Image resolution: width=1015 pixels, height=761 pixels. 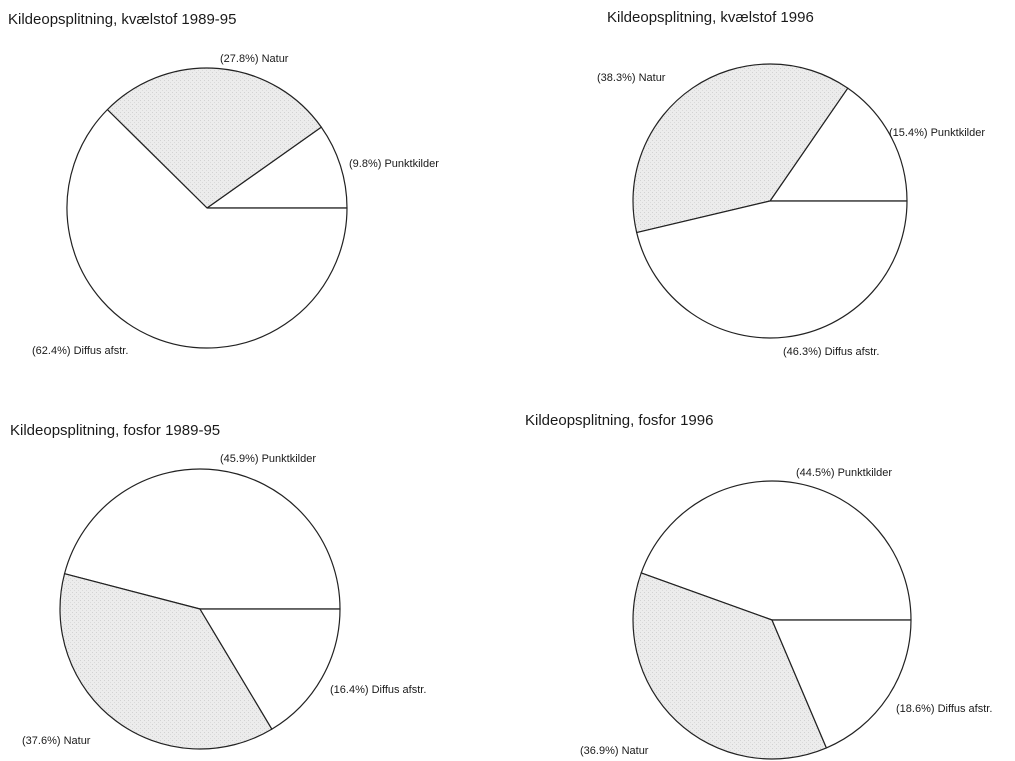 I want to click on slice-label-natur: (27.8%) Natur, so click(x=254, y=59).